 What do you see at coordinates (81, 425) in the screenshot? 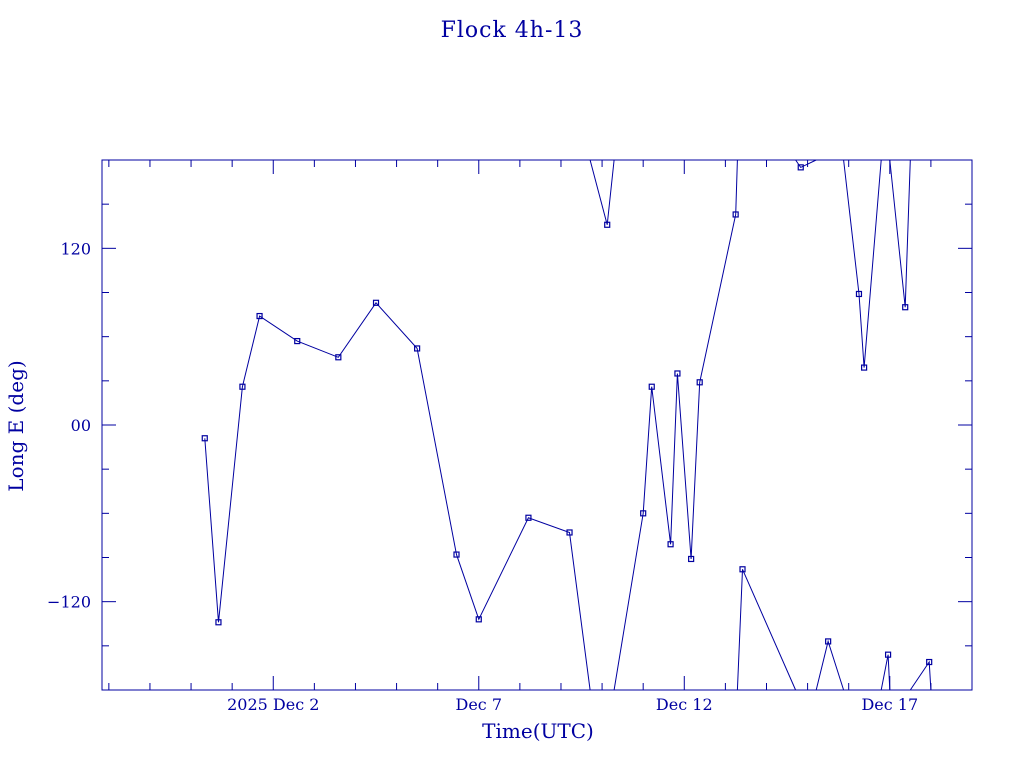
I see `y-tick-label: 00` at bounding box center [81, 425].